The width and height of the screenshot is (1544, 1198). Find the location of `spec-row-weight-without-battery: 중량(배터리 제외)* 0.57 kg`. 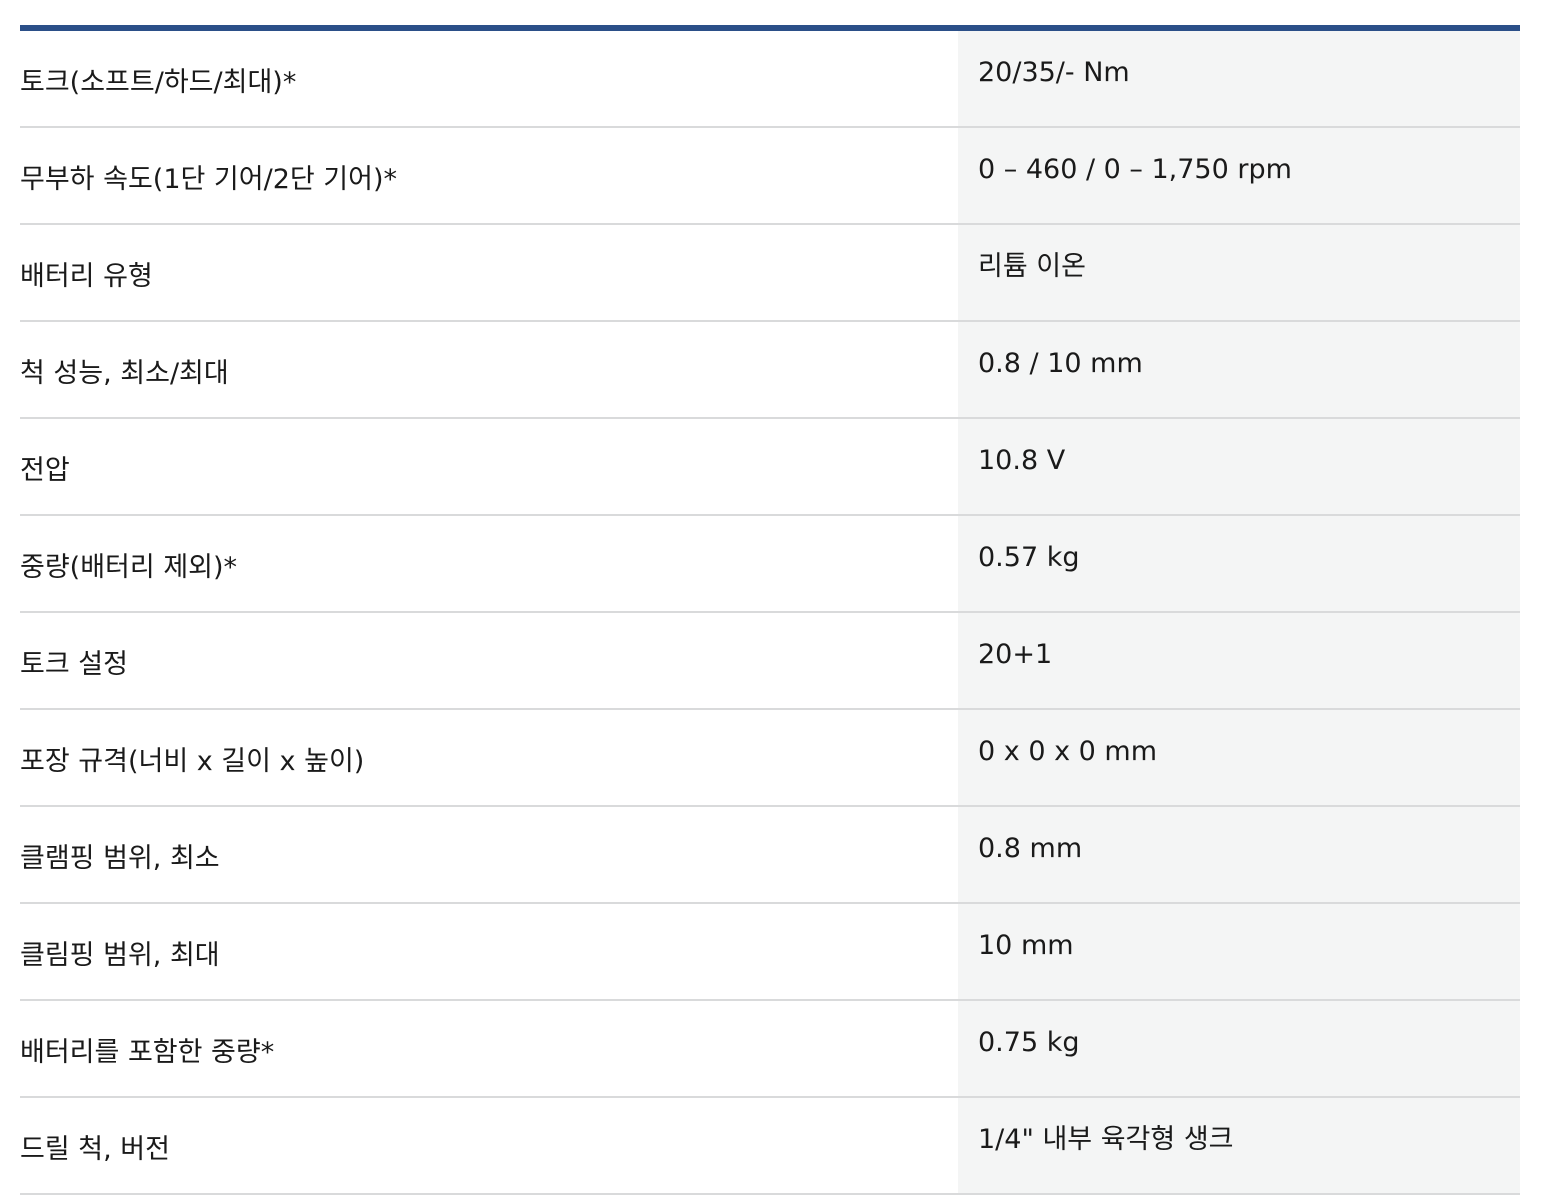

spec-row-weight-without-battery: 중량(배터리 제외)* 0.57 kg is located at coordinates (770, 564).